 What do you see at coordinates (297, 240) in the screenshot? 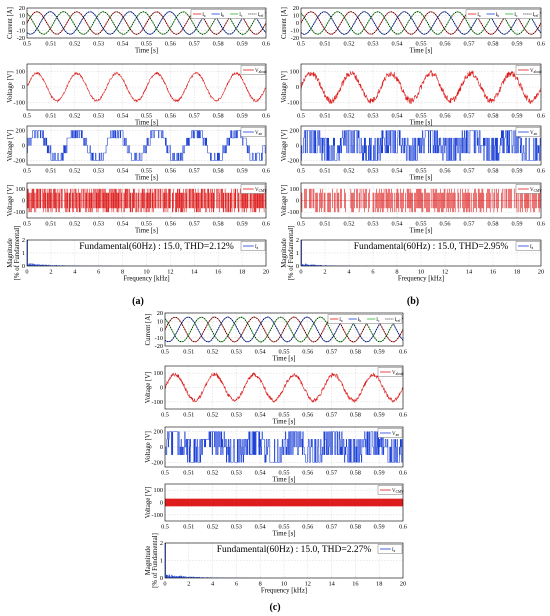
I see `y-tick-label: 2` at bounding box center [297, 240].